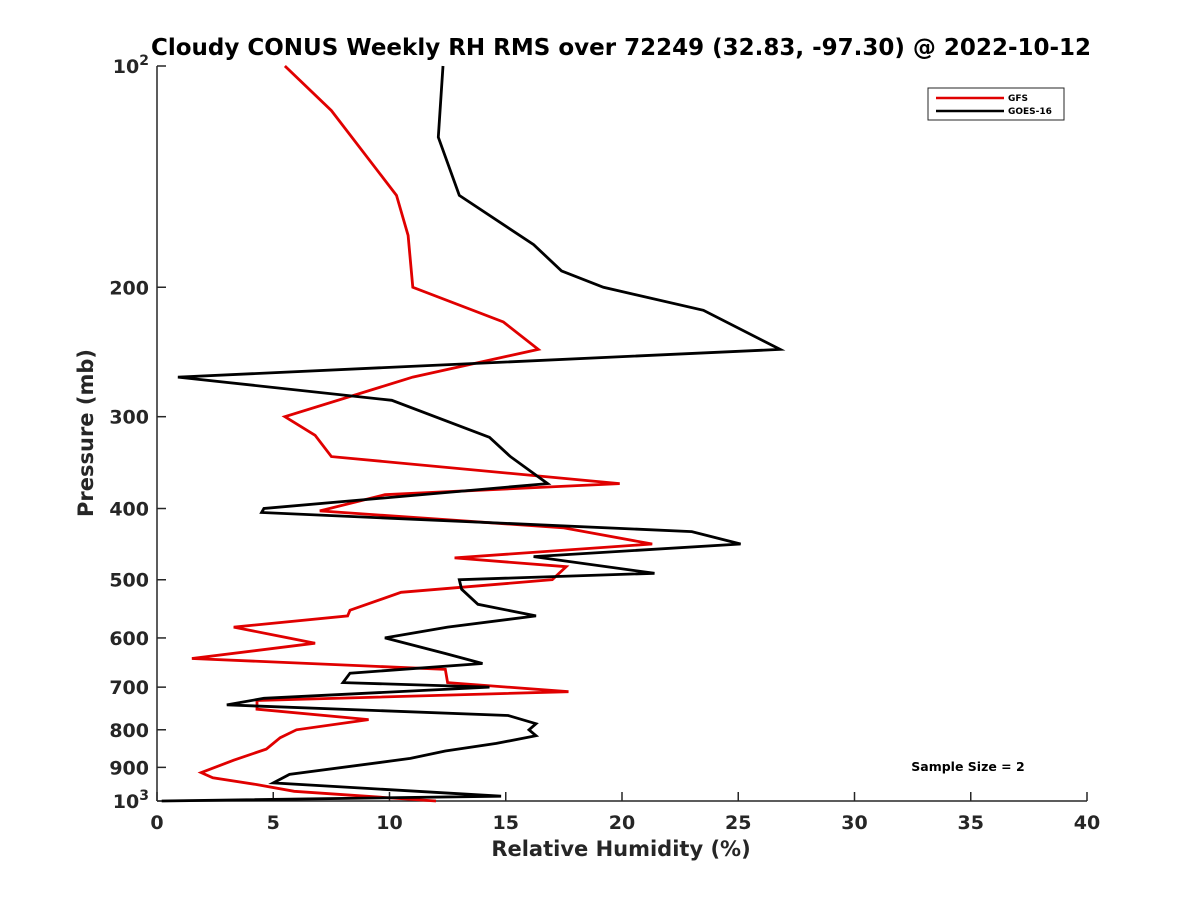 This screenshot has width=1200, height=900. Describe the element at coordinates (129, 768) in the screenshot. I see `y-tick-label: 900` at that location.